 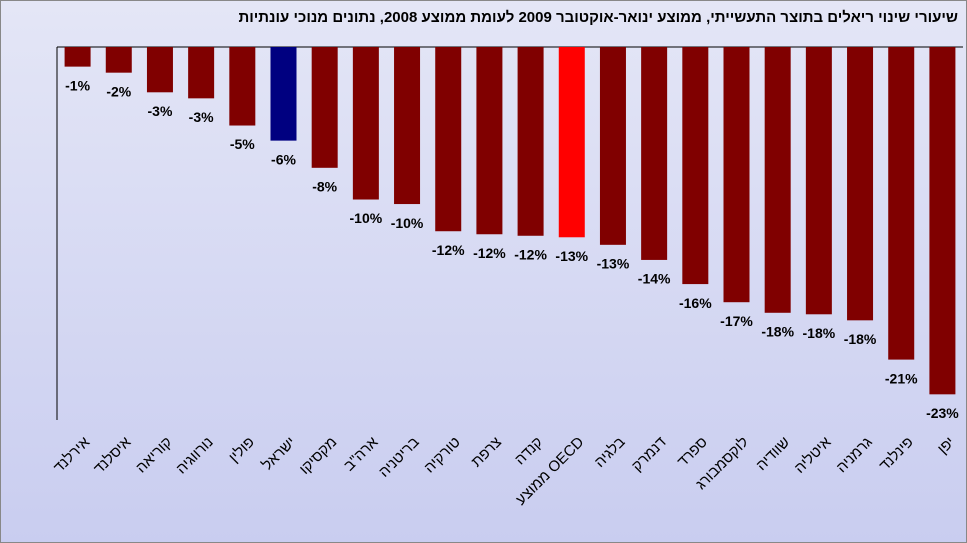 I want to click on data-label: -8%, so click(x=324, y=187).